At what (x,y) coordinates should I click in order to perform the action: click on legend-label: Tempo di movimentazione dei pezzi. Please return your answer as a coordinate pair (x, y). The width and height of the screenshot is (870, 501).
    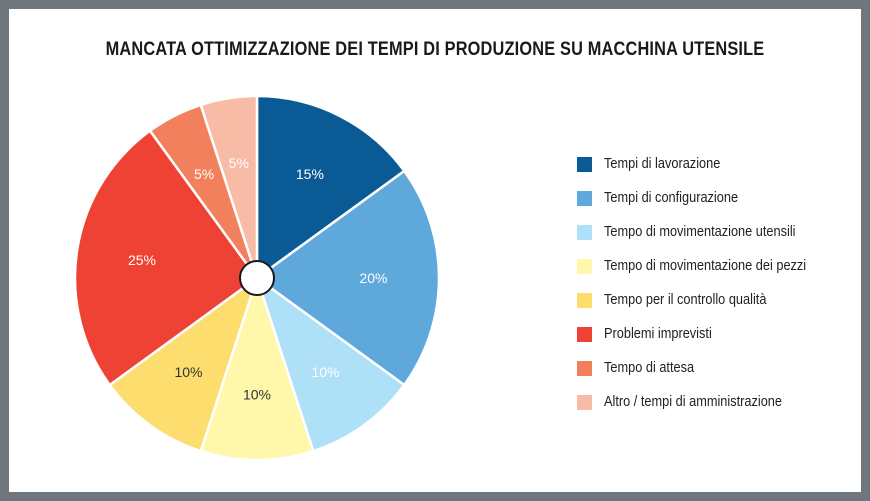
    Looking at the image, I should click on (705, 266).